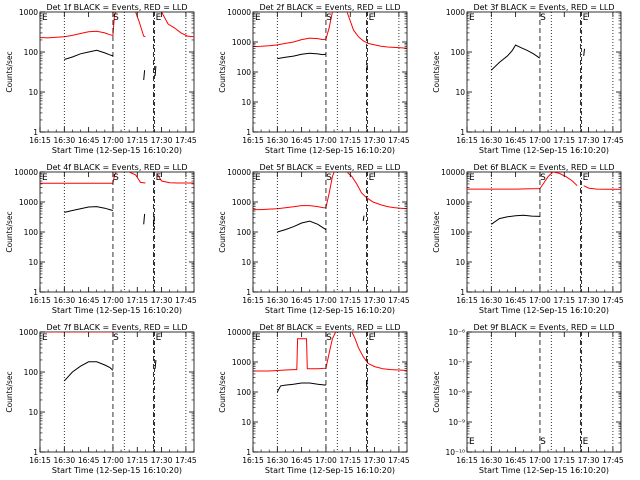 The height and width of the screenshot is (480, 640). What do you see at coordinates (116, 7) in the screenshot?
I see `panel-title: Det 1f BLACK = Events, RED = LLD` at bounding box center [116, 7].